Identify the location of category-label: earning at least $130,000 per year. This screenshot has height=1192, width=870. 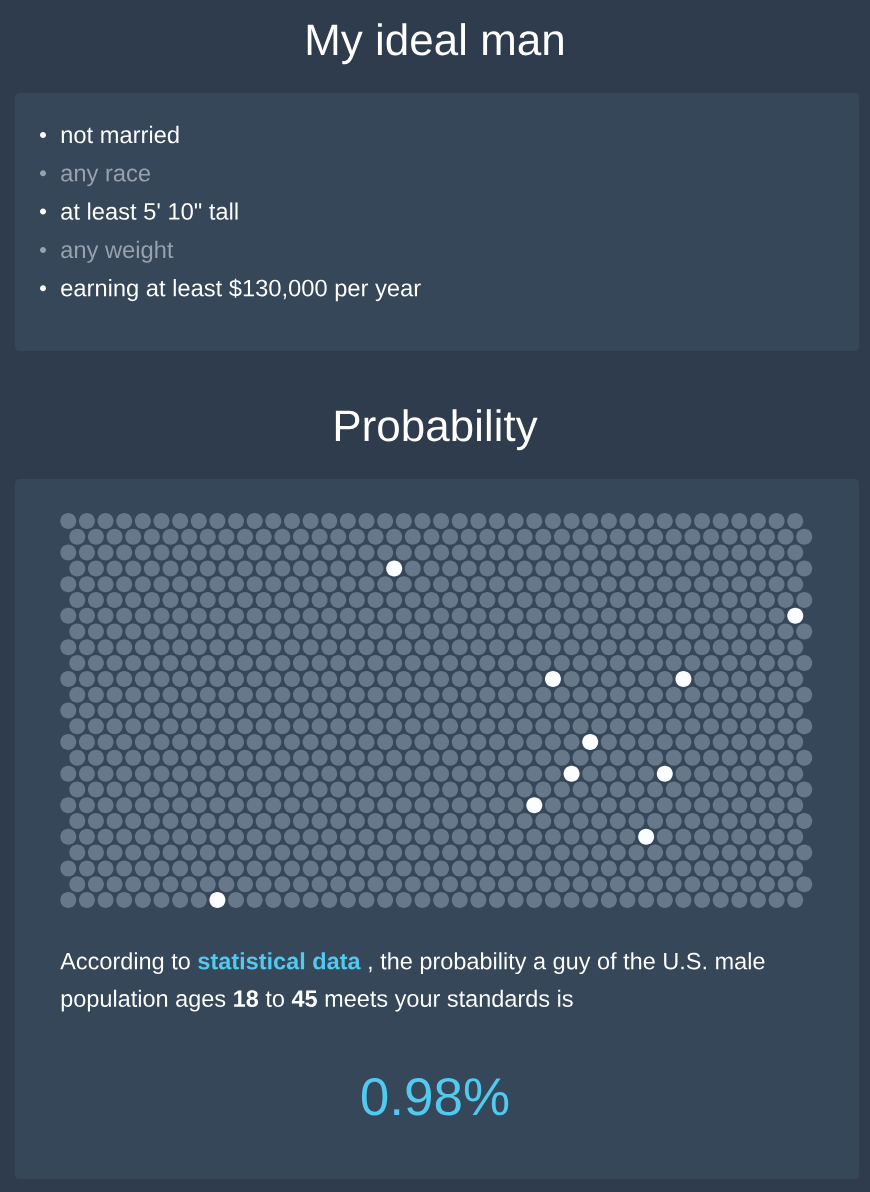
(241, 290).